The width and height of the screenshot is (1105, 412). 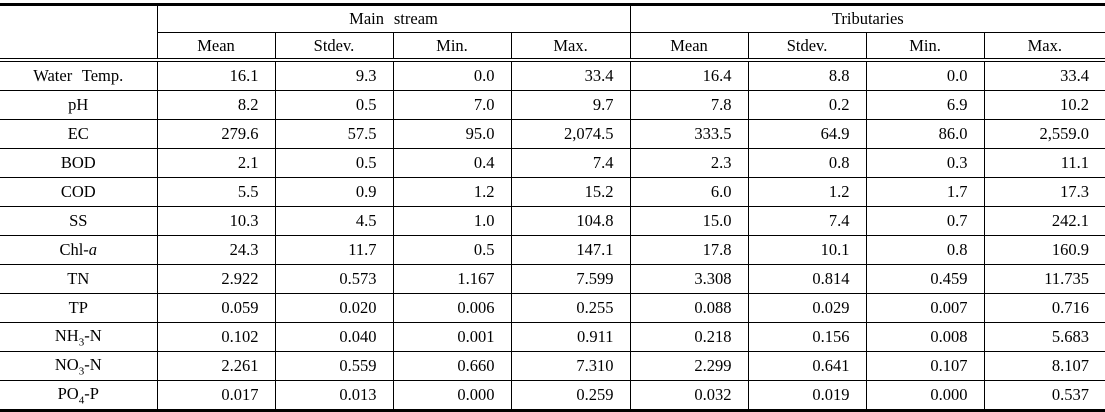 What do you see at coordinates (689, 250) in the screenshot?
I see `cell: 17.8` at bounding box center [689, 250].